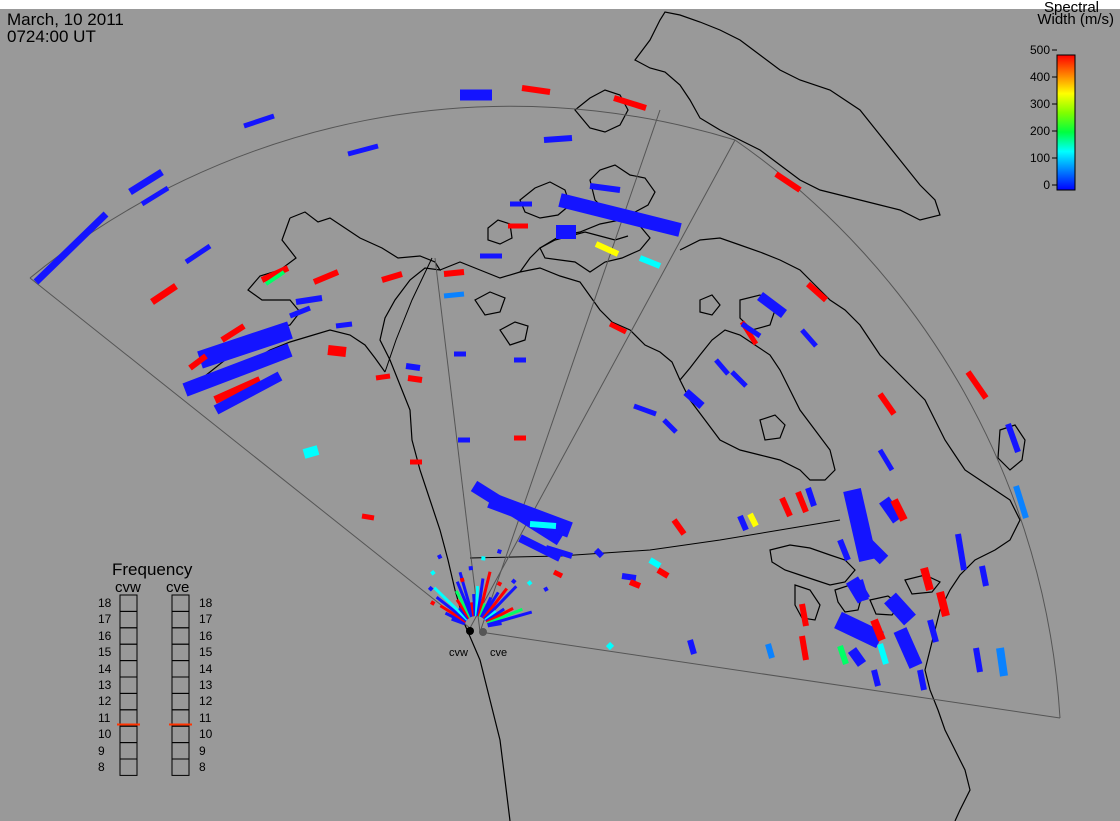 The image size is (1120, 821). Describe the element at coordinates (128, 767) in the screenshot. I see `frequency-cell` at that location.